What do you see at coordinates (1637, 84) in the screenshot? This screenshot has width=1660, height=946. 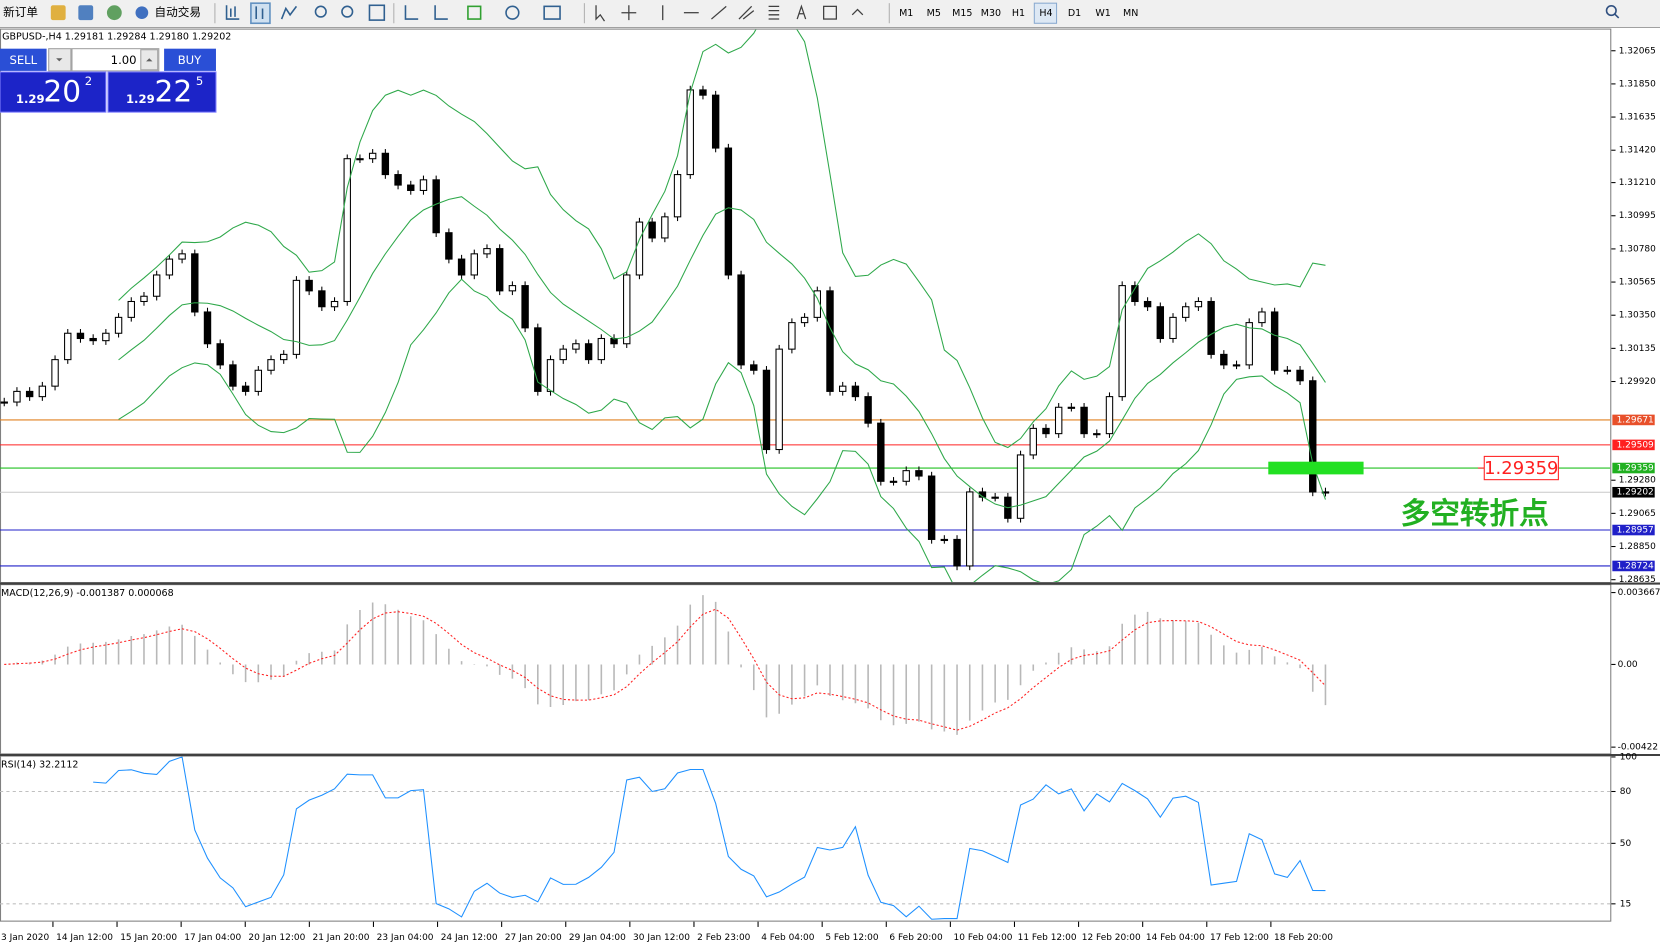 I see `price-tick-label: 1.31850` at bounding box center [1637, 84].